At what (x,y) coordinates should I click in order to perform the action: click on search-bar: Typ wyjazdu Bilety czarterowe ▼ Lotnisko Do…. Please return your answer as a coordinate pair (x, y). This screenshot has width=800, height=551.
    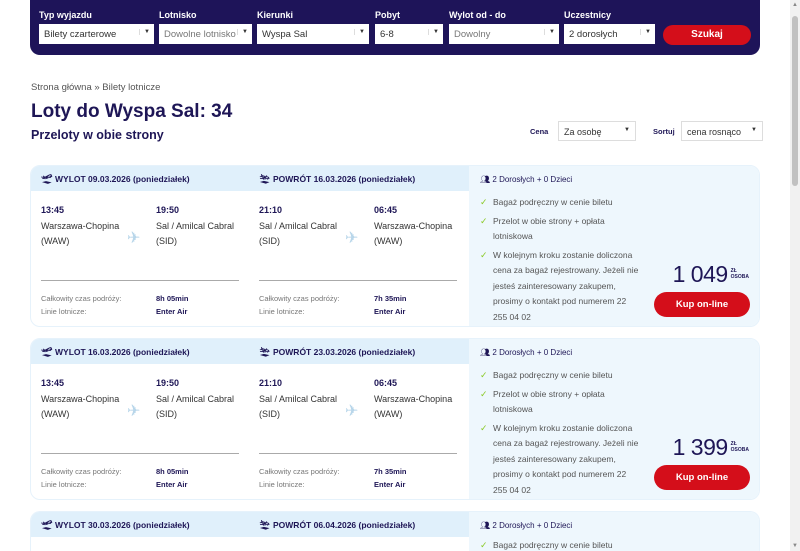
    Looking at the image, I should click on (395, 27).